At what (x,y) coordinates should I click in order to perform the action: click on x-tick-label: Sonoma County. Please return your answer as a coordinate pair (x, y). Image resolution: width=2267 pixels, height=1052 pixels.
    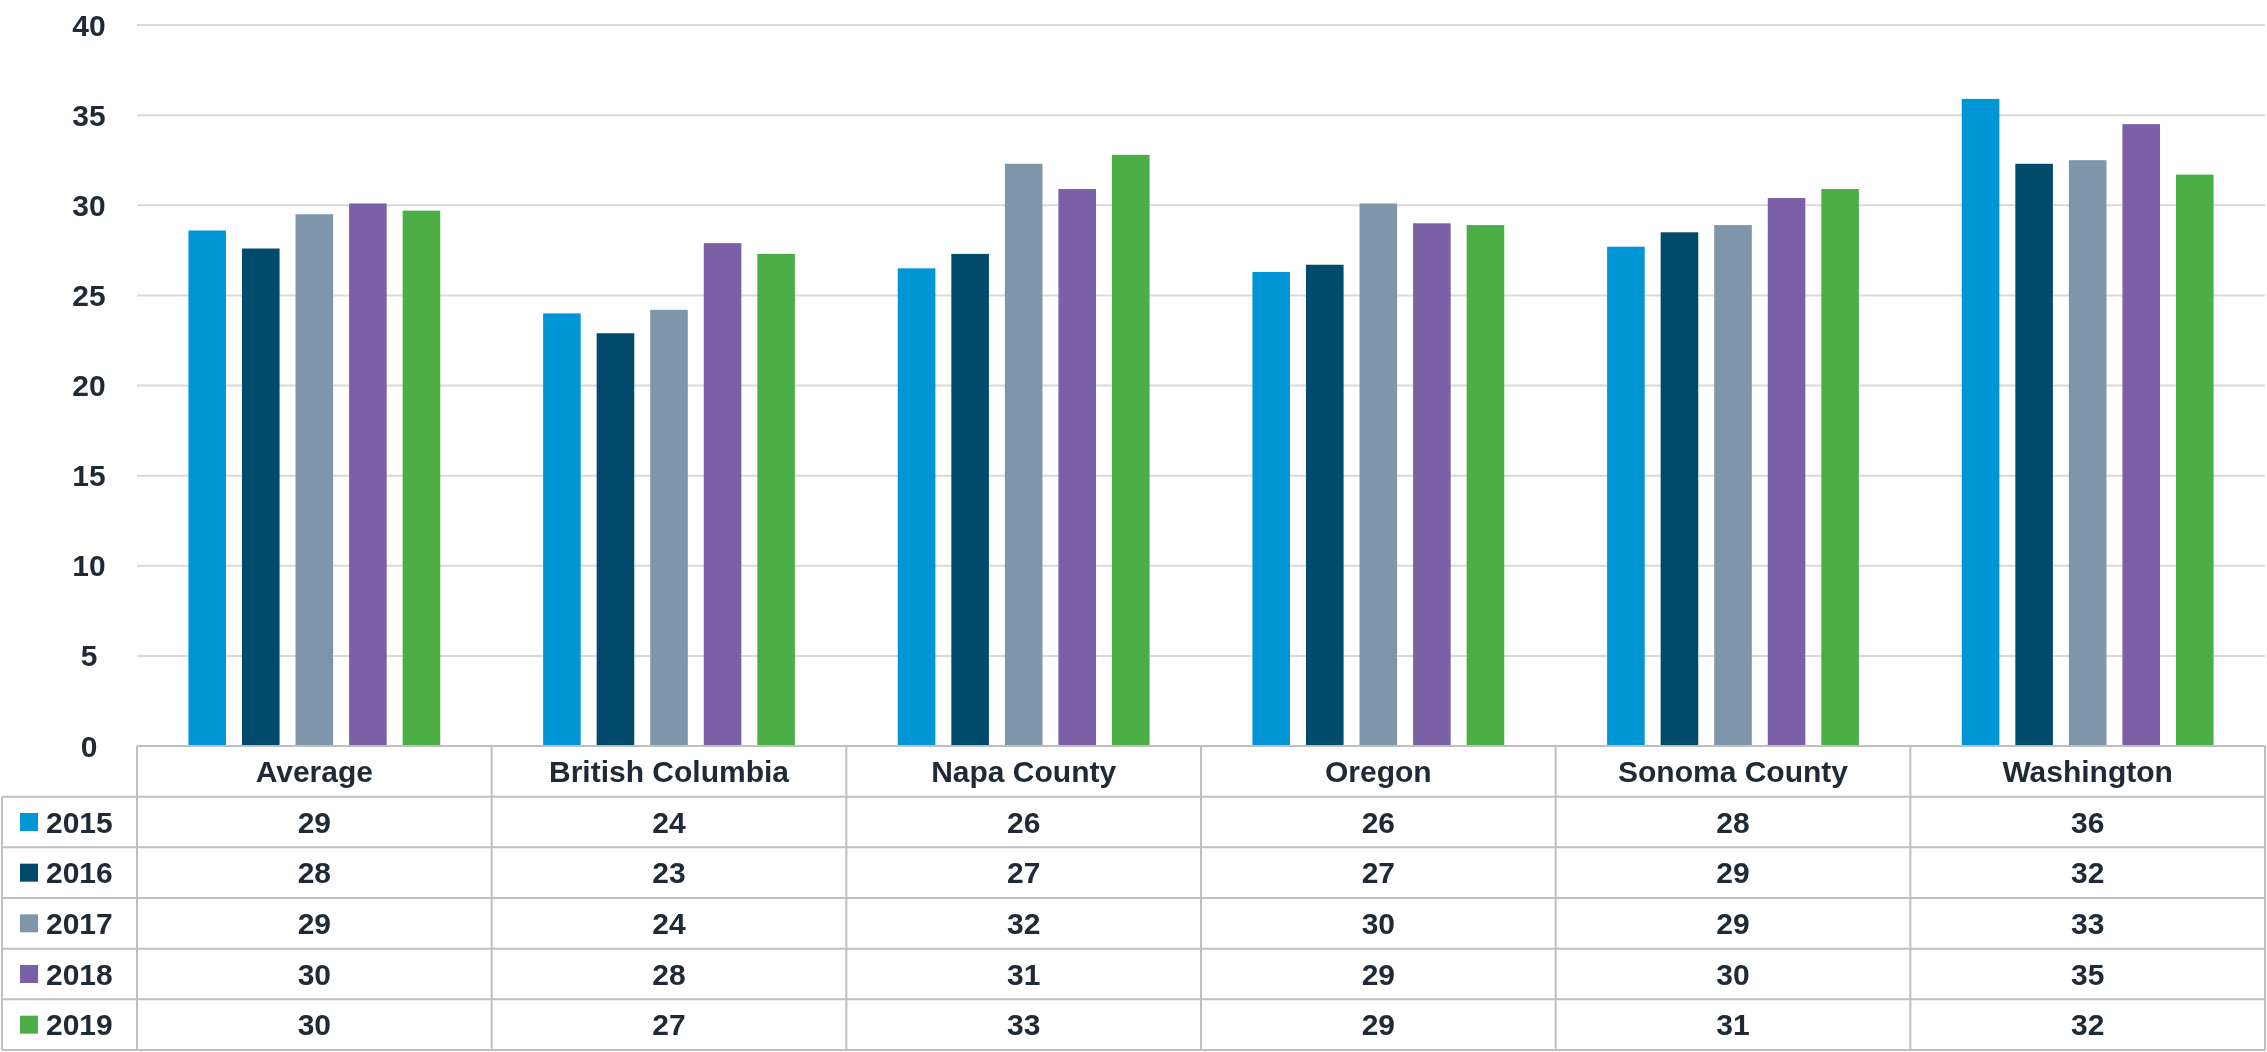
    Looking at the image, I should click on (1733, 771).